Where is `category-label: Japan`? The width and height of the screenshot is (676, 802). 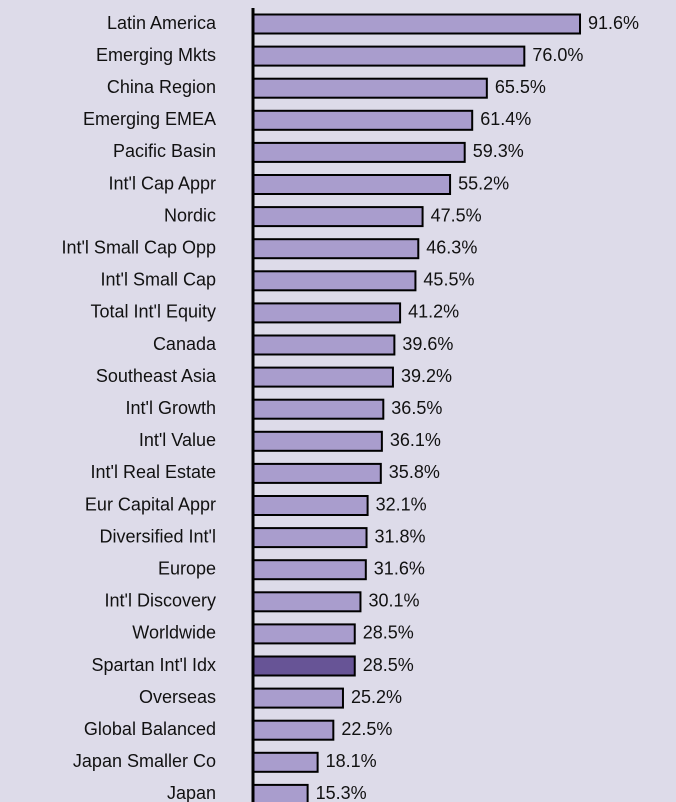 category-label: Japan is located at coordinates (191, 792).